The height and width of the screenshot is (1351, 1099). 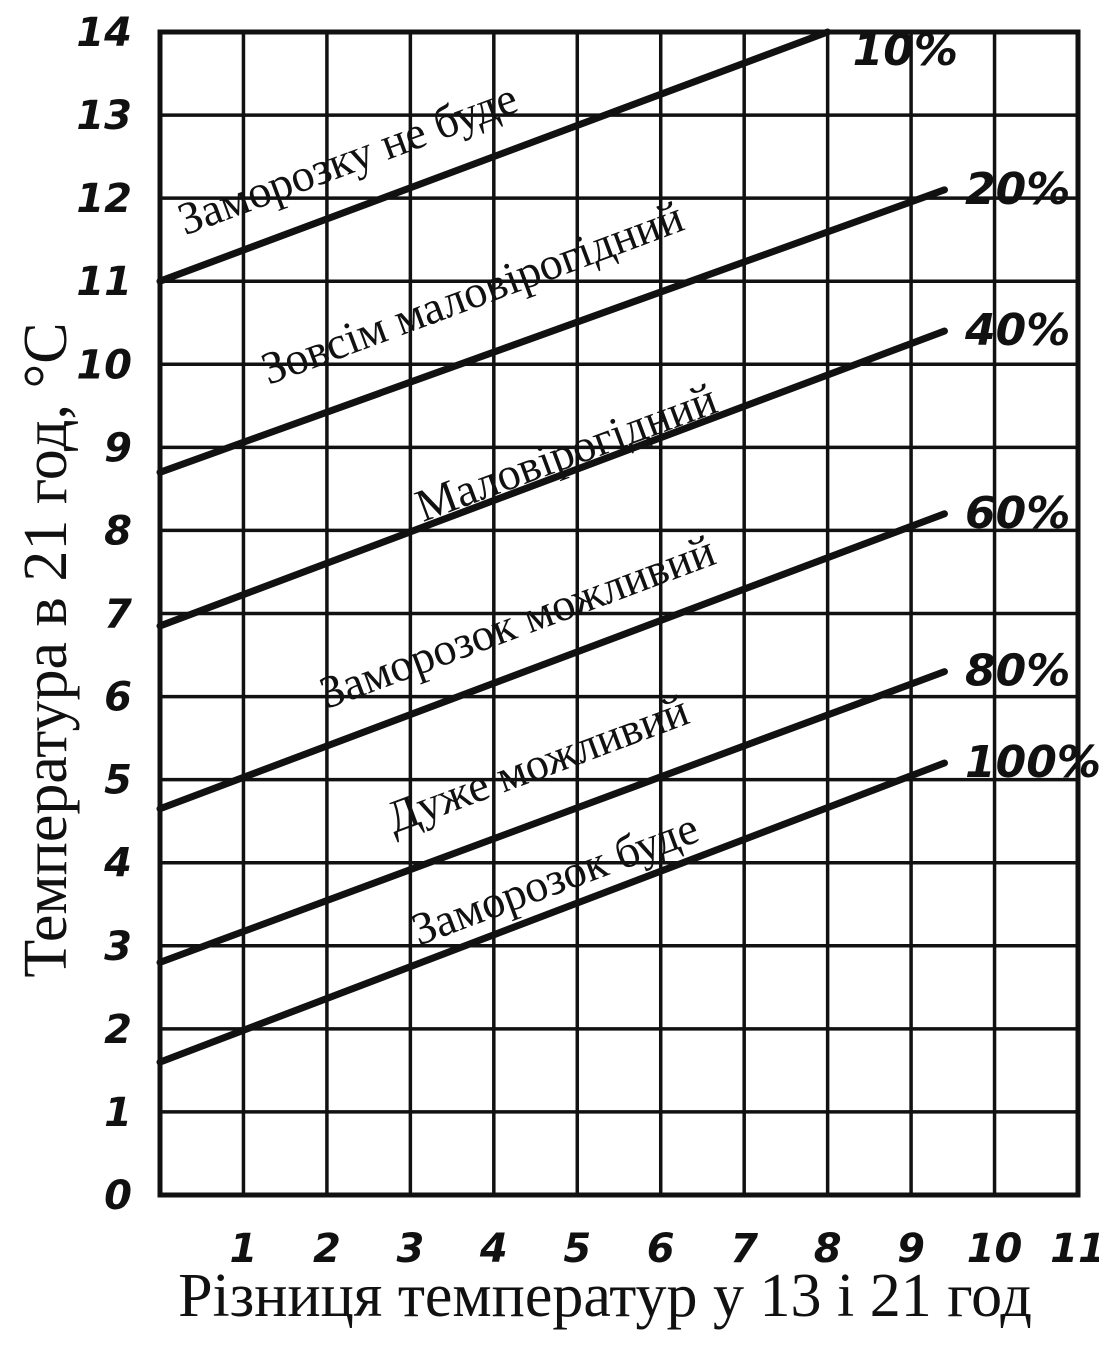 What do you see at coordinates (118, 781) in the screenshot?
I see `y-tick-label: 5` at bounding box center [118, 781].